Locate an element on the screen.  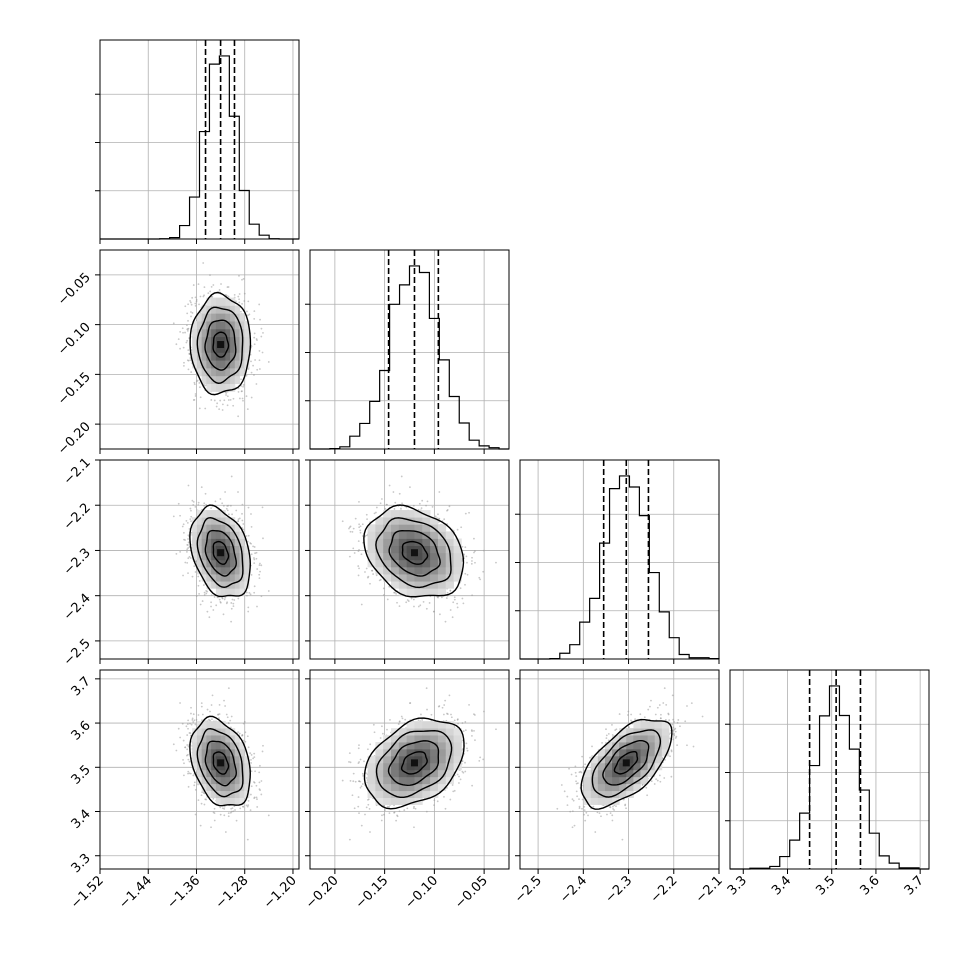
axes-frame is located at coordinates (199, 349).